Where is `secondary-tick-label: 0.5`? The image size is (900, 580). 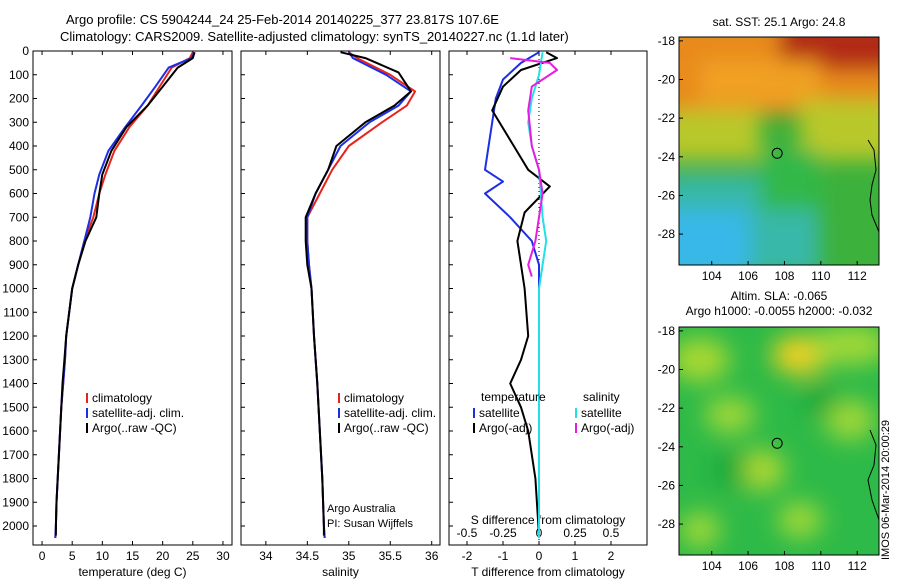
secondary-tick-label: 0.5 is located at coordinates (611, 533).